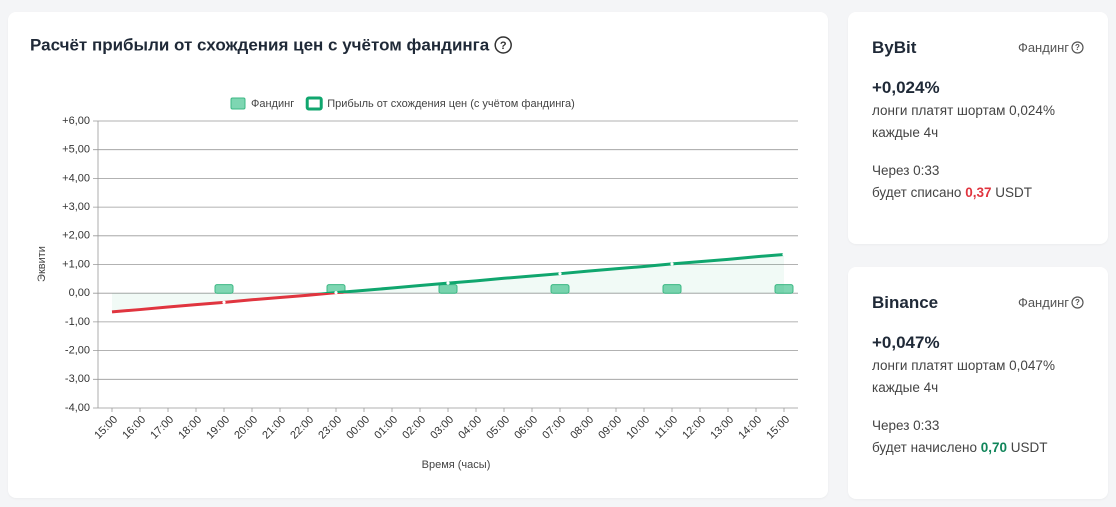 This screenshot has width=1116, height=507. Describe the element at coordinates (246, 428) in the screenshot. I see `x-tick-label: 20:00` at that location.